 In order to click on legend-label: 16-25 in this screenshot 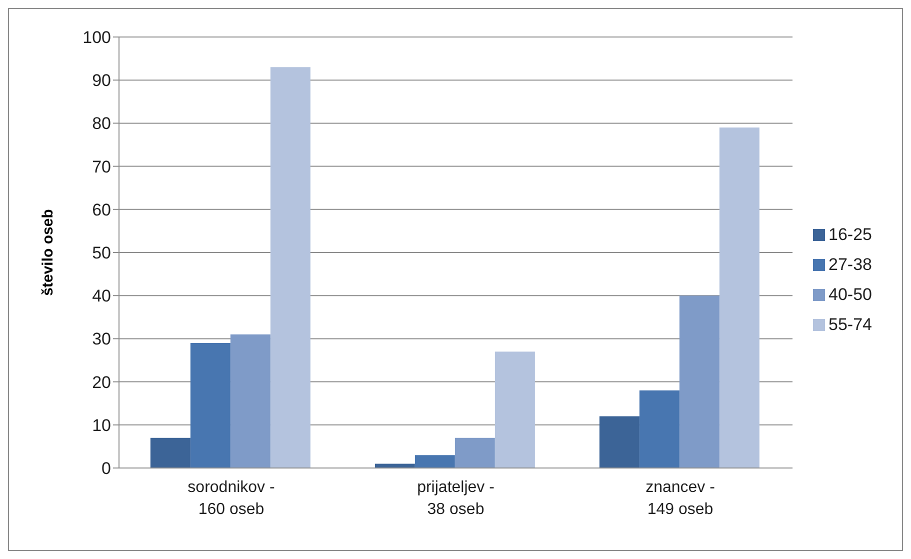, I will do `click(850, 234)`.